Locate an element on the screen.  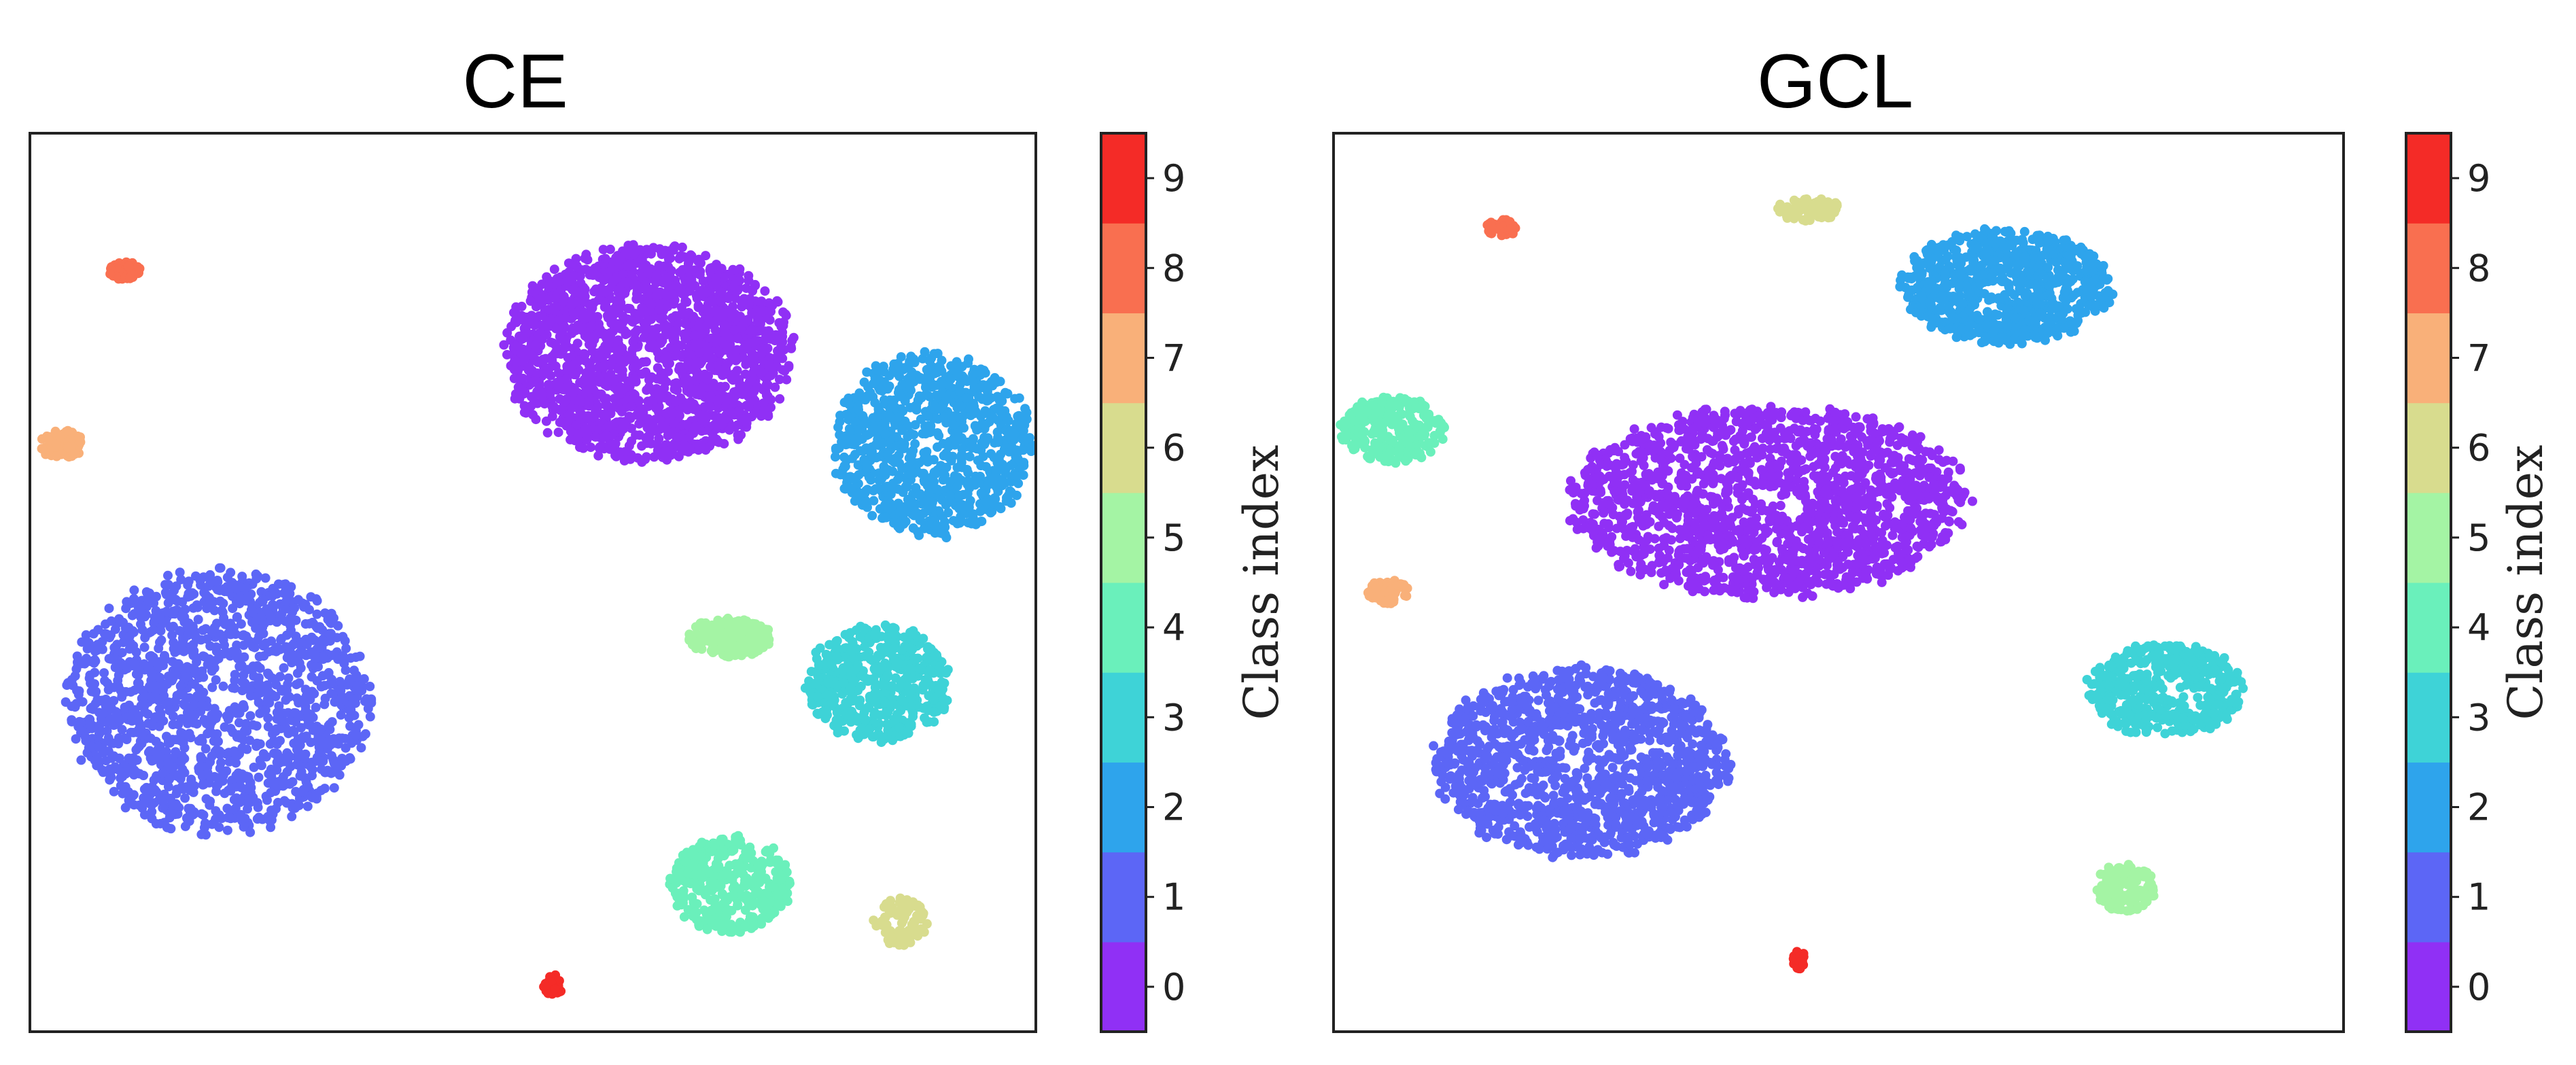
ce-title: CE is located at coordinates (515, 81).